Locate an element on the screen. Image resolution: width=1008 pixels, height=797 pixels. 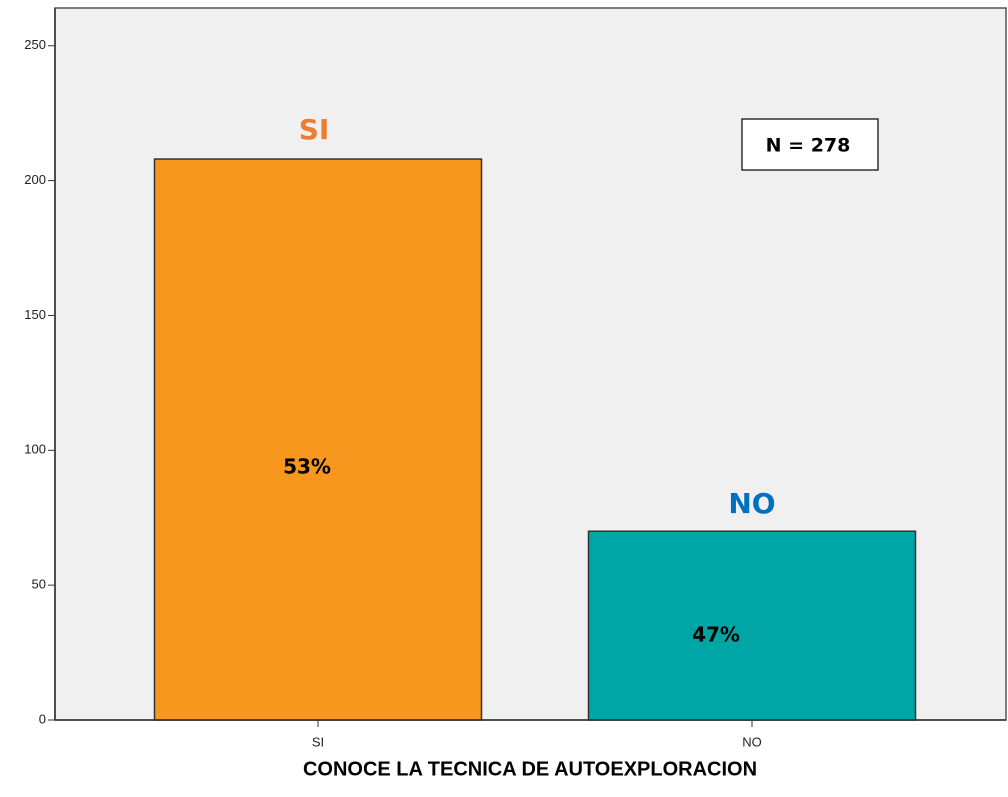
annotation: SI is located at coordinates (314, 129).